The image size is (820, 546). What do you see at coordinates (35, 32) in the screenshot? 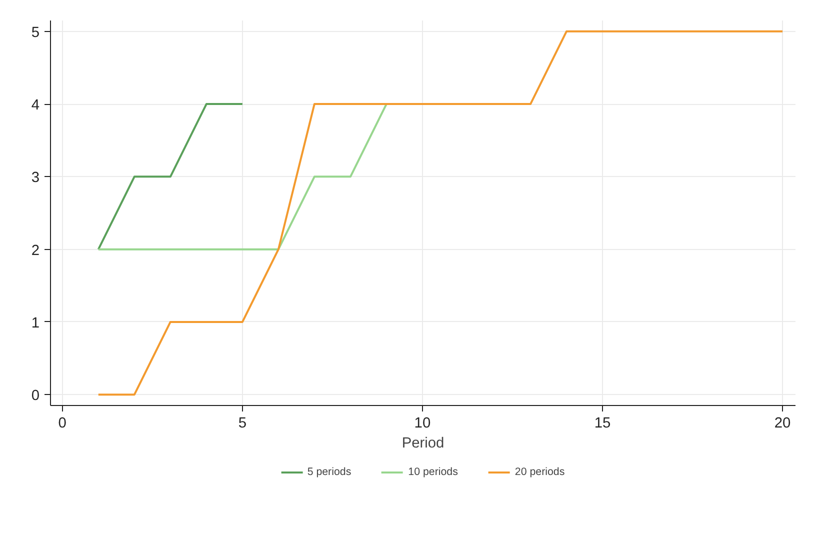
I see `y-tick-label: 5` at bounding box center [35, 32].